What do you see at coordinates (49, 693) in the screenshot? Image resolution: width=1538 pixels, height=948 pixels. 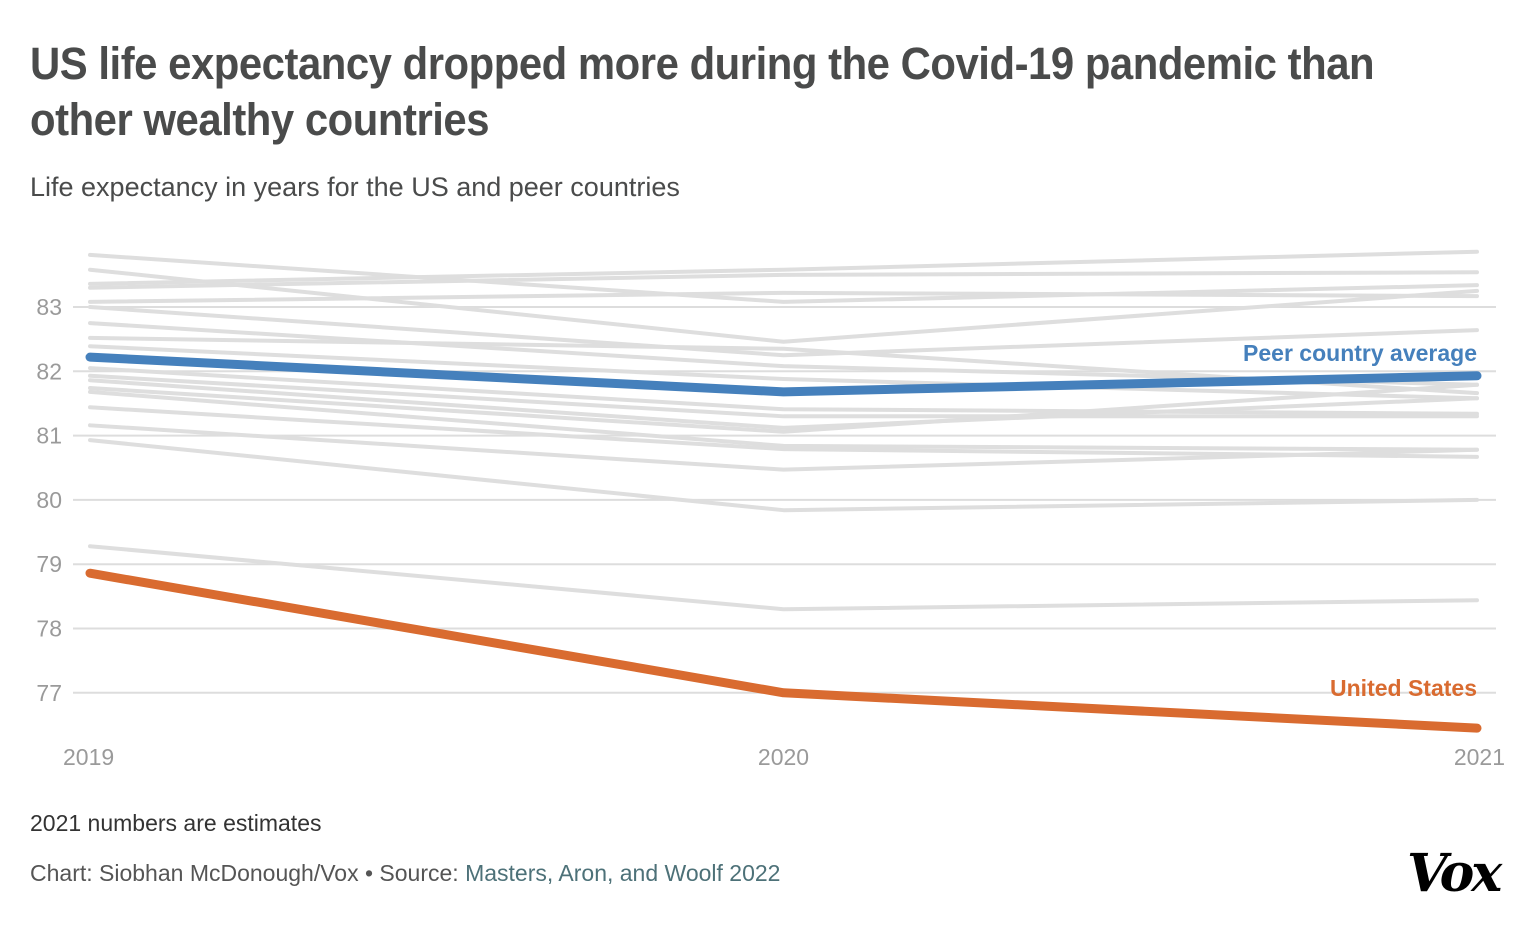 I see `y-tick-label: 77` at bounding box center [49, 693].